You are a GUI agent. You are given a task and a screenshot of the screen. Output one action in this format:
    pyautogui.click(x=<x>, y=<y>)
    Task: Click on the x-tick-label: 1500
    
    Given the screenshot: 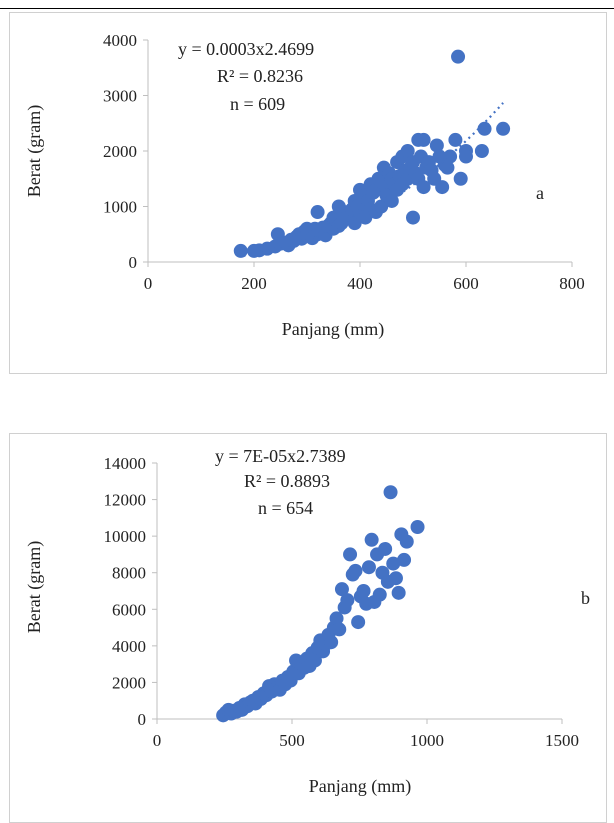 What is the action you would take?
    pyautogui.click(x=562, y=740)
    